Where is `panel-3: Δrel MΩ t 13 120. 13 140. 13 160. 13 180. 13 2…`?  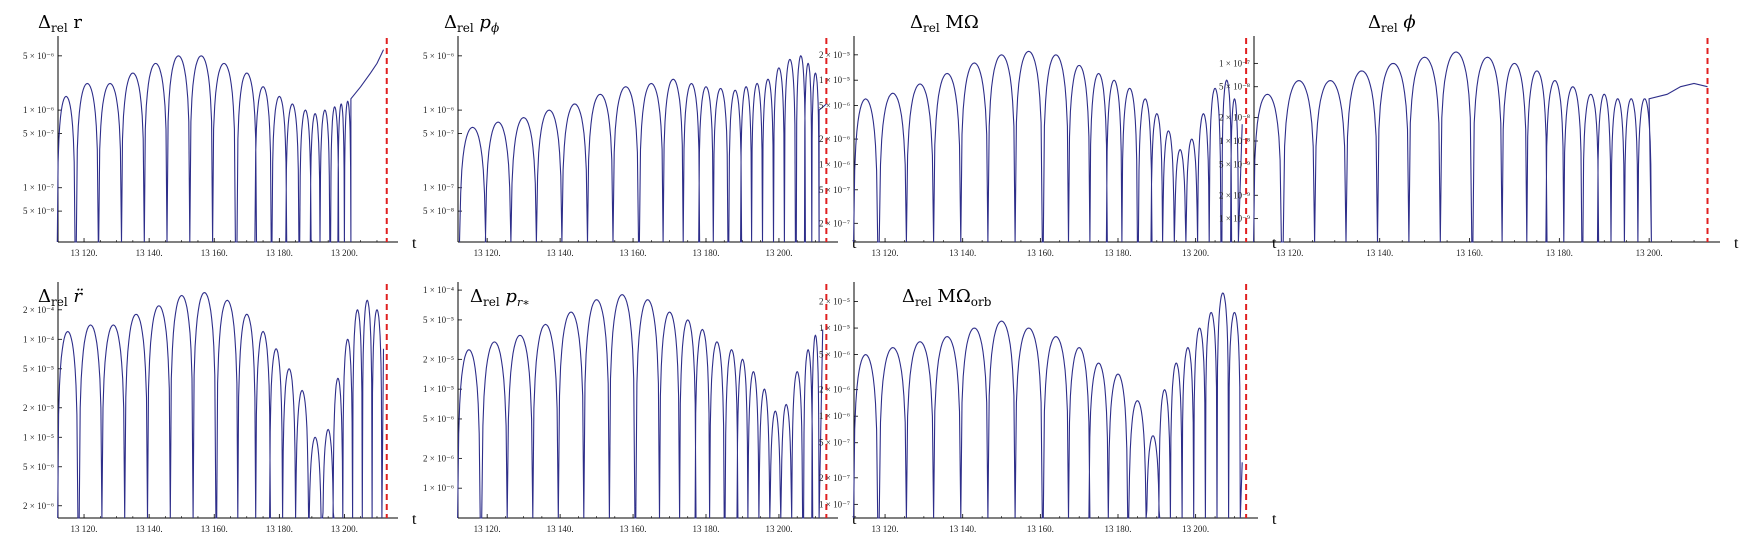 panel-3: Δrel MΩ t 13 120. 13 140. 13 160. 13 180. 13 2… is located at coordinates (1048, 135).